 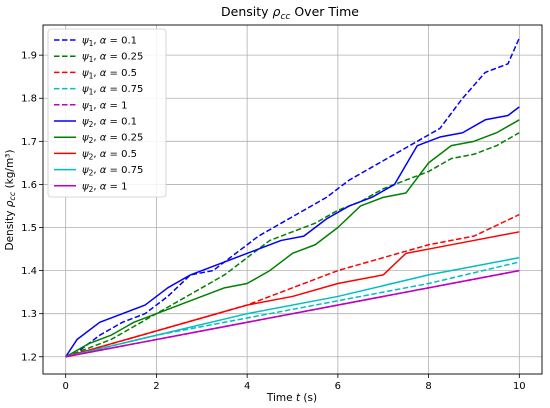 I want to click on x-tick-label: 10, so click(x=519, y=386).